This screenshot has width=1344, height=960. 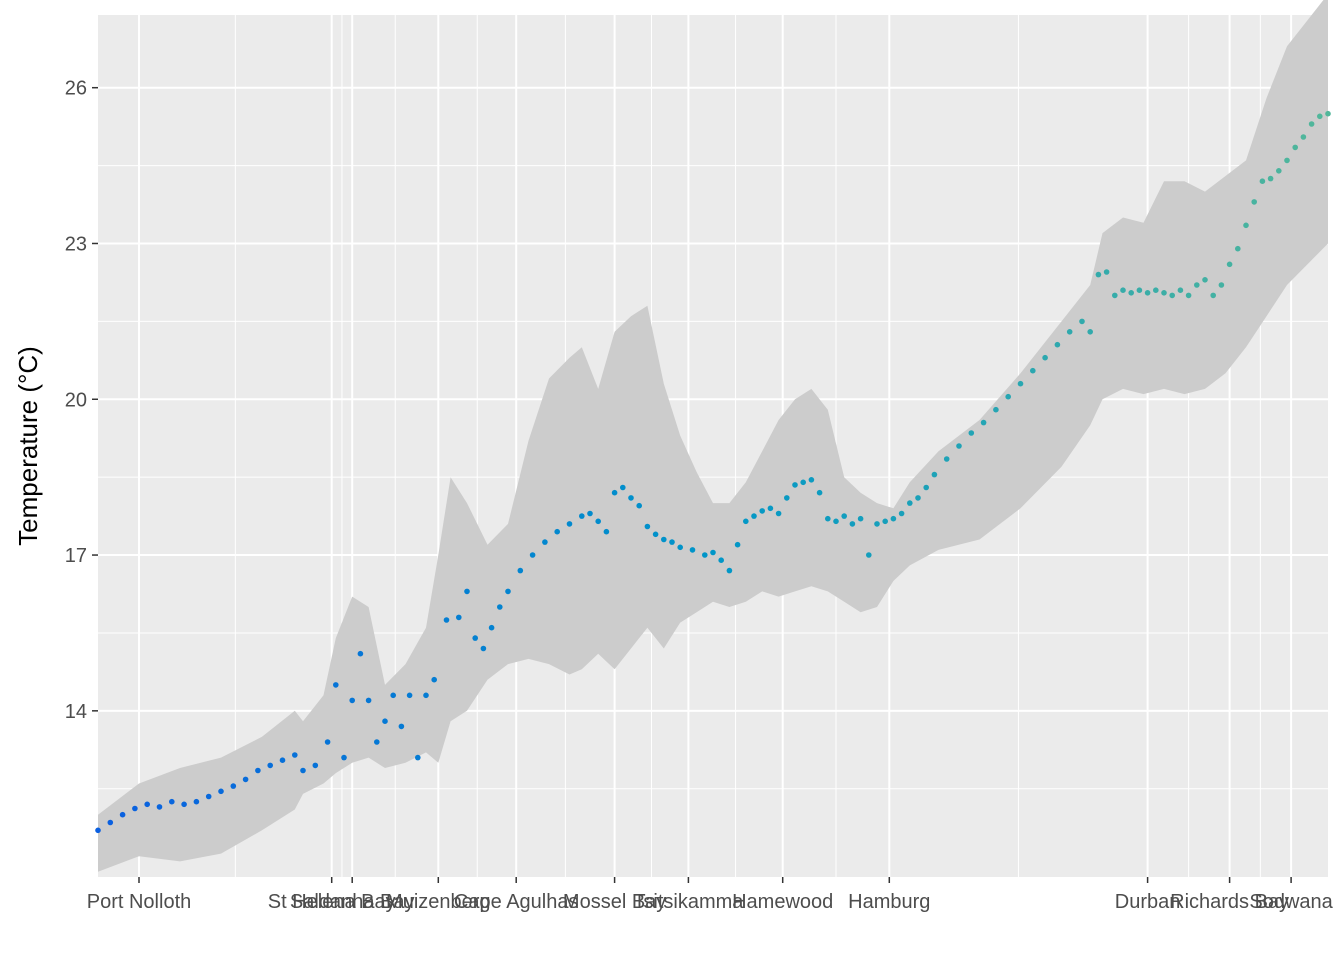 I want to click on x-tick-label: Muizenberg, so click(x=438, y=902).